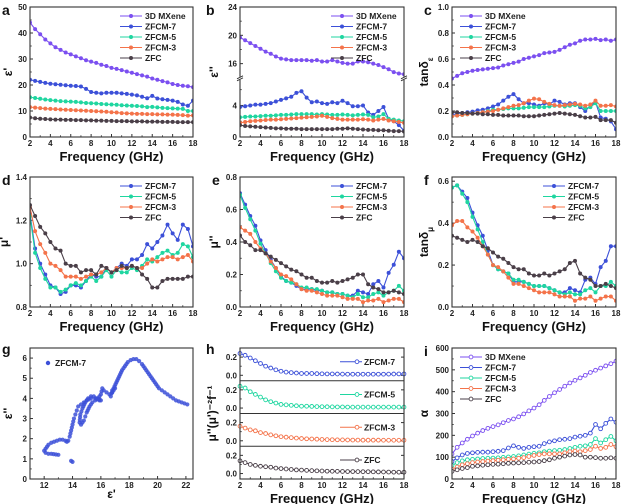  Describe the element at coordinates (554, 143) in the screenshot. I see `x-tick-label: 12` at that location.